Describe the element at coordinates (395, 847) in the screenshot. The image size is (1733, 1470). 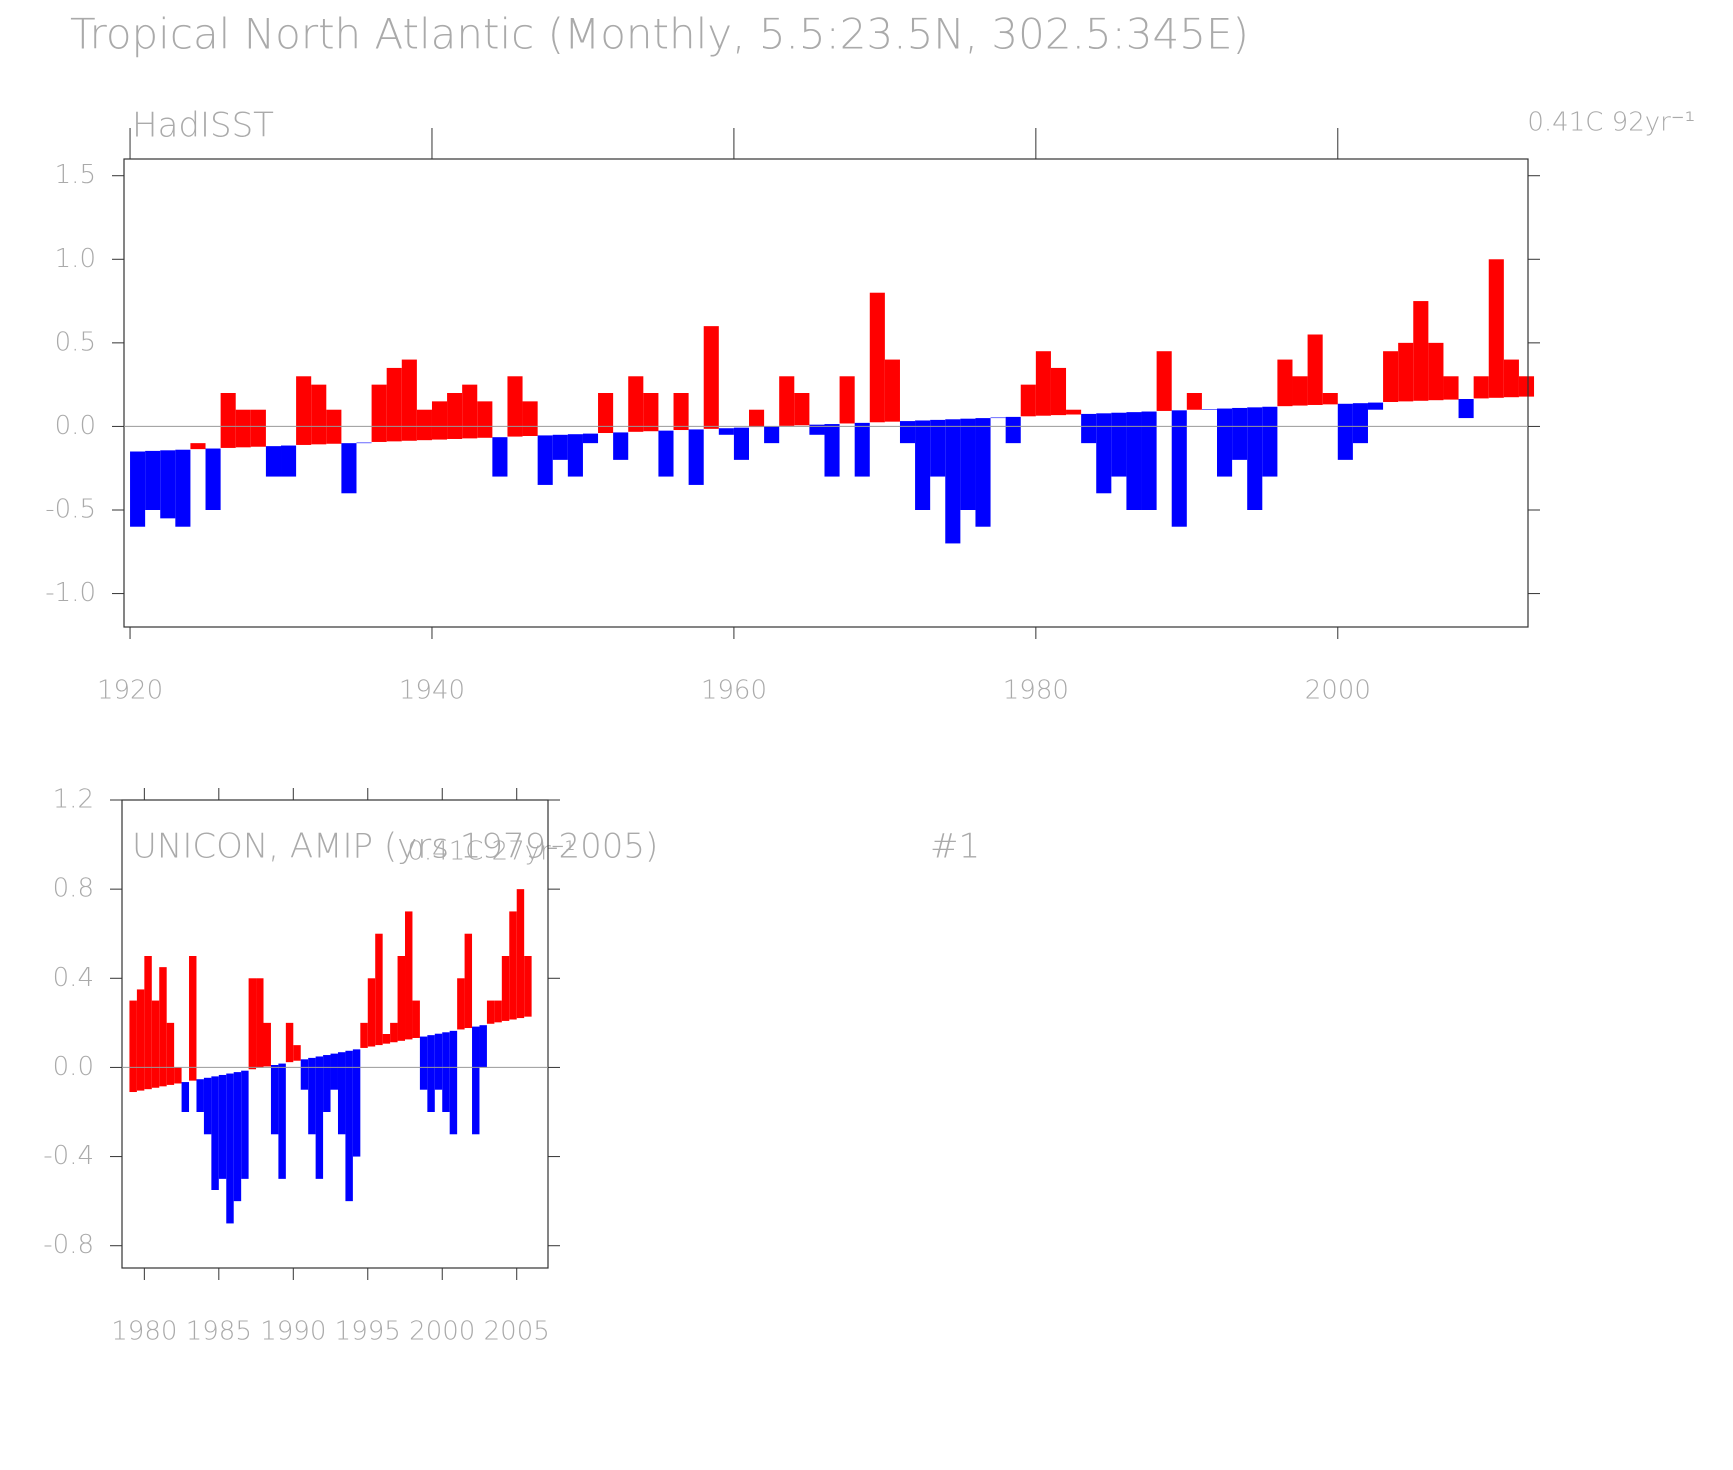
I see `panel-title: UNICON, AMIP (yrs 1979-2005)` at that location.